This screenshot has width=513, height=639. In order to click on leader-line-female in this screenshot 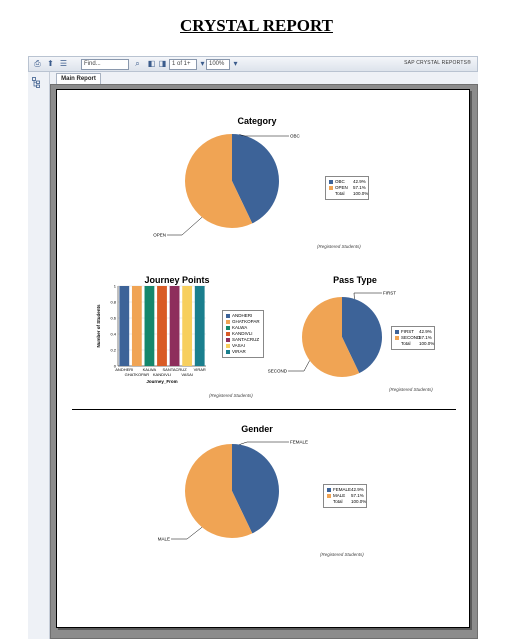, I will do `click(264, 443)`.